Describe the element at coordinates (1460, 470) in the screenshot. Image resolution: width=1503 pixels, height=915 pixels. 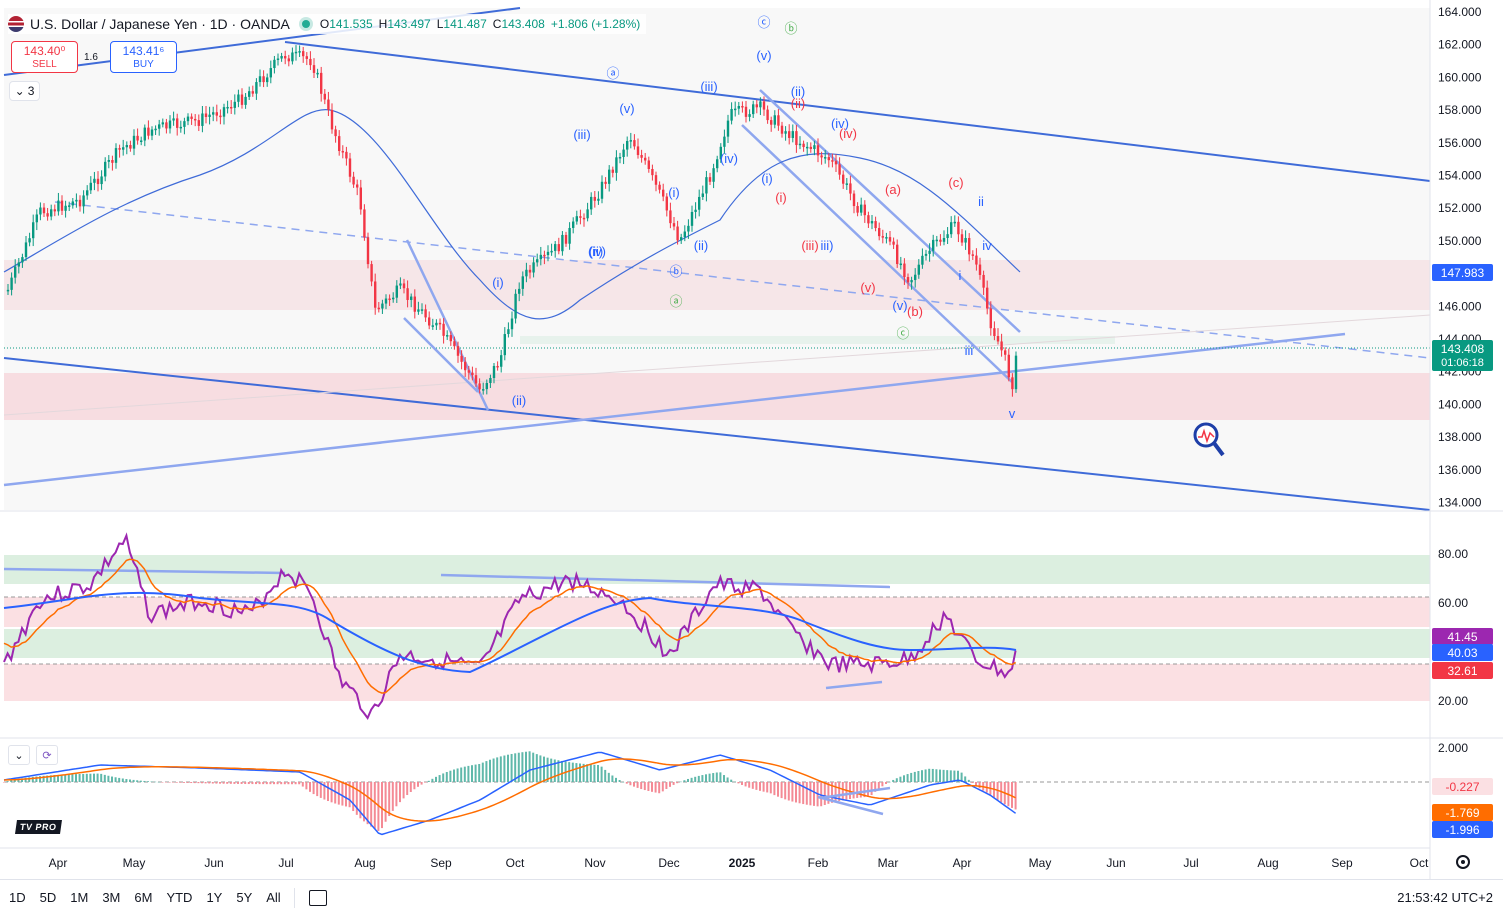
I see `price-tick: 136.000` at that location.